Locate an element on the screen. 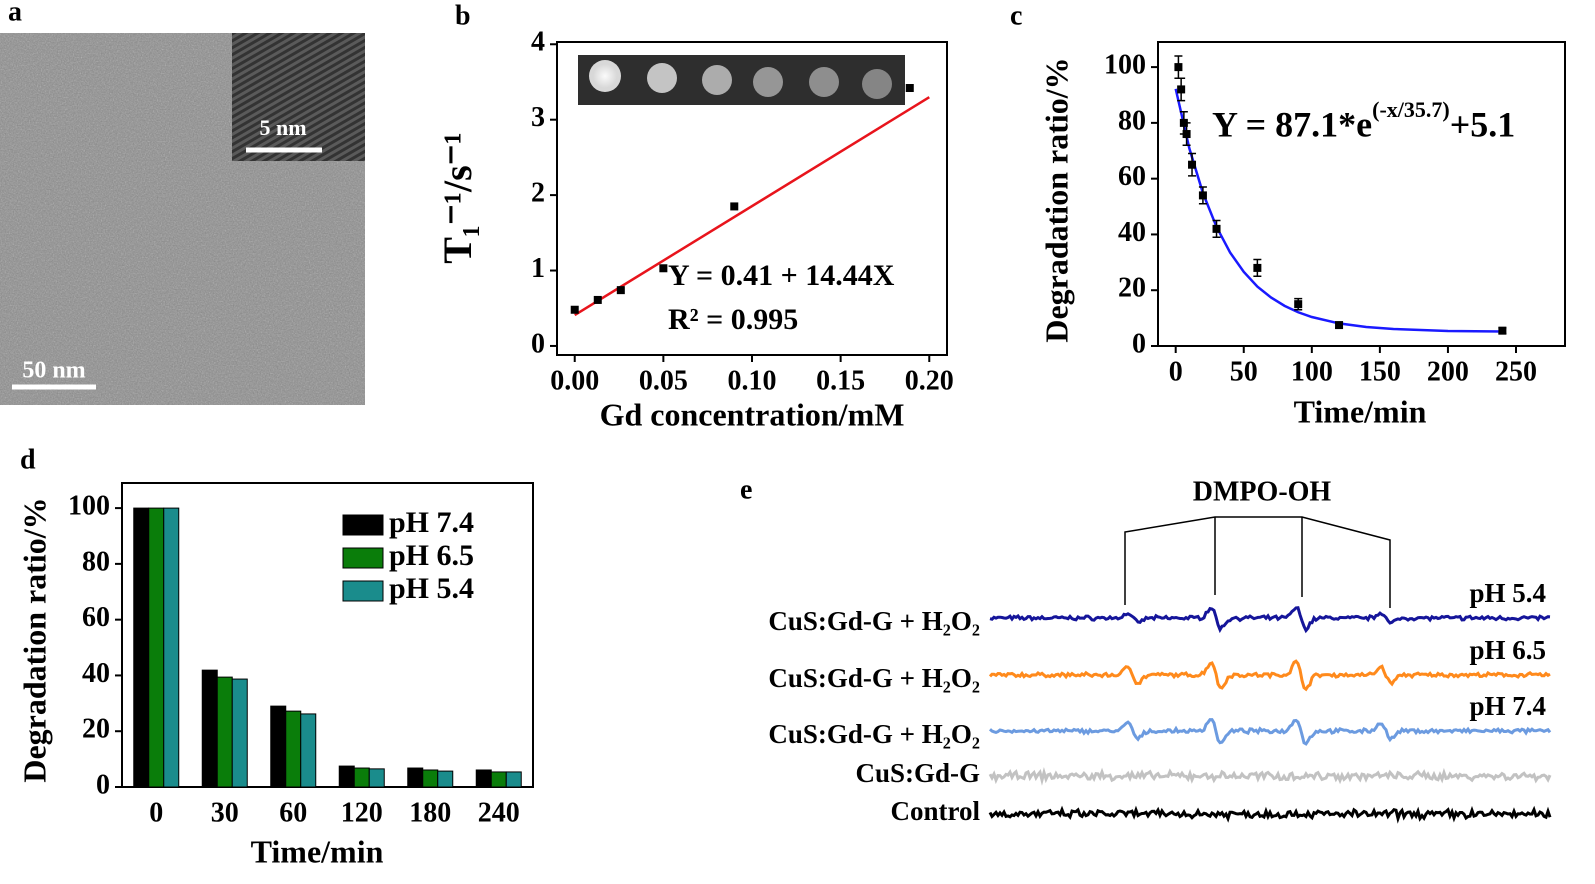 The width and height of the screenshot is (1595, 884). x-tick-label: 100 is located at coordinates (1312, 371).